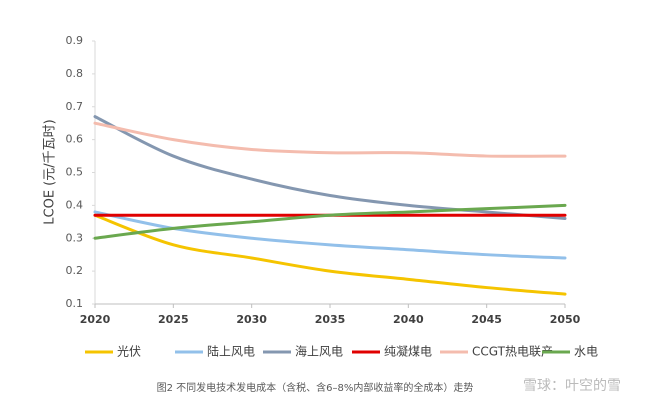  I want to click on legend-label: 纯凝煤电, so click(408, 351).